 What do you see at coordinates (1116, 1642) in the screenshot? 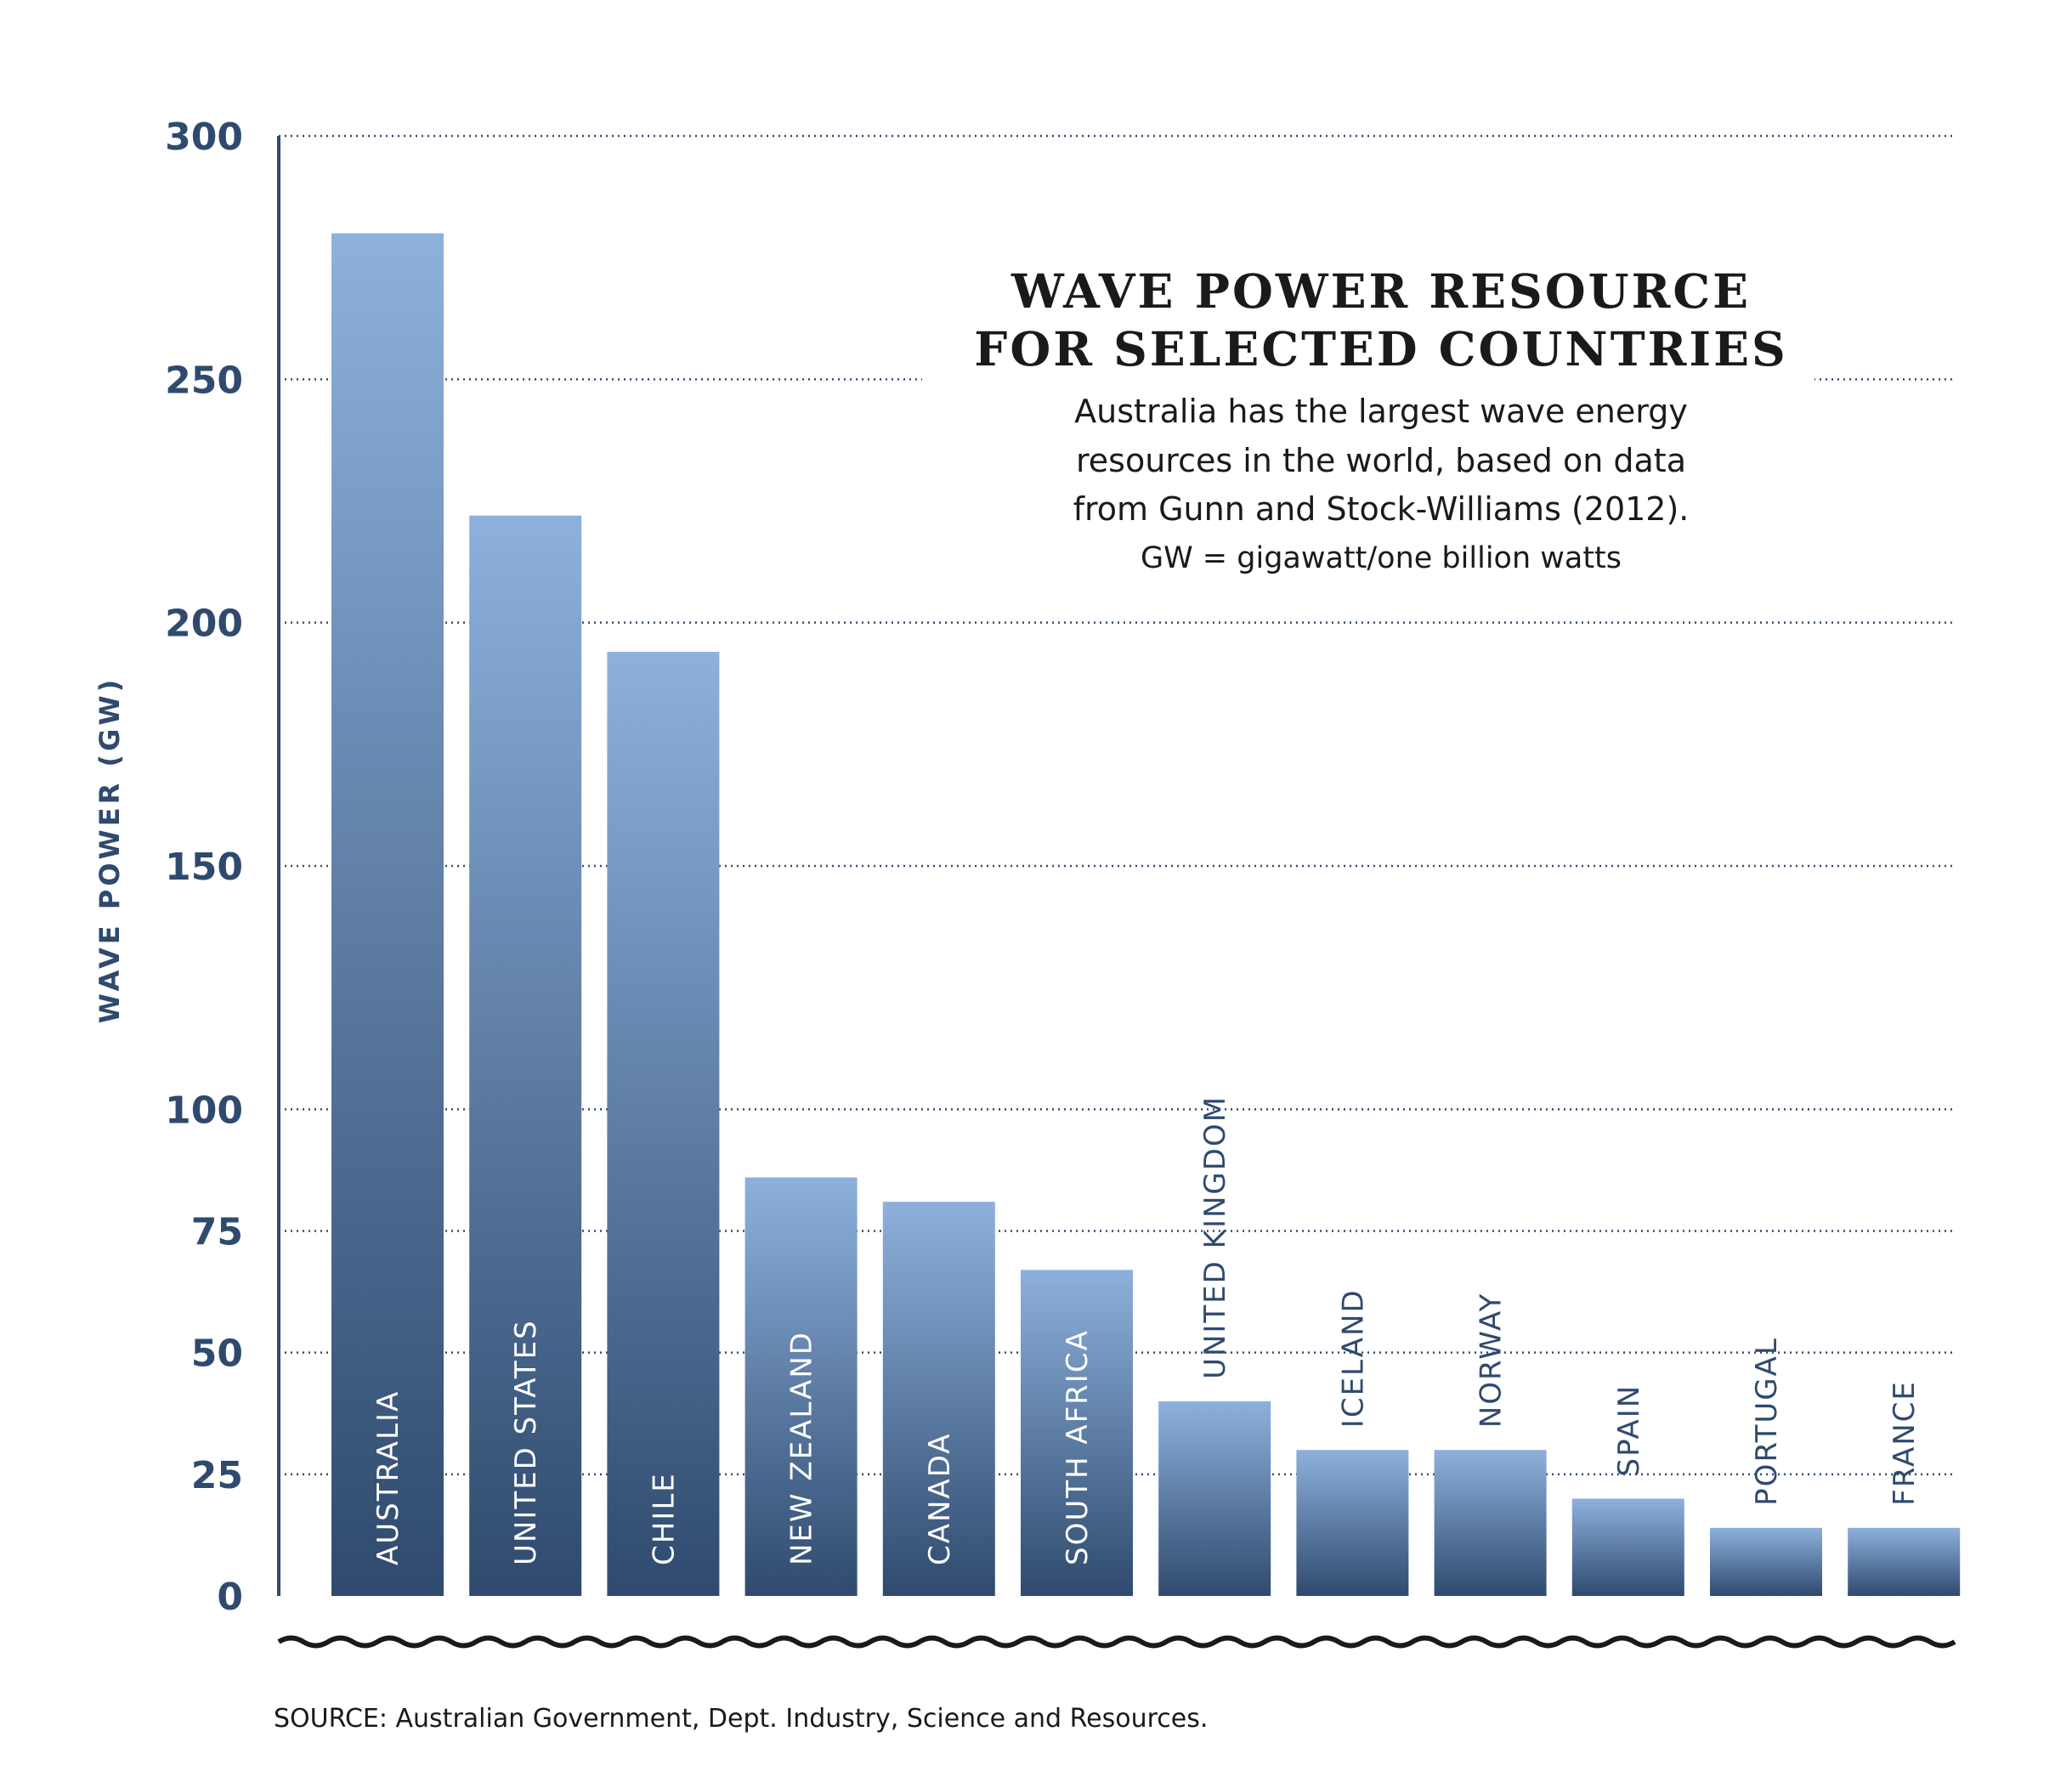
I see `wave-baseline` at bounding box center [1116, 1642].